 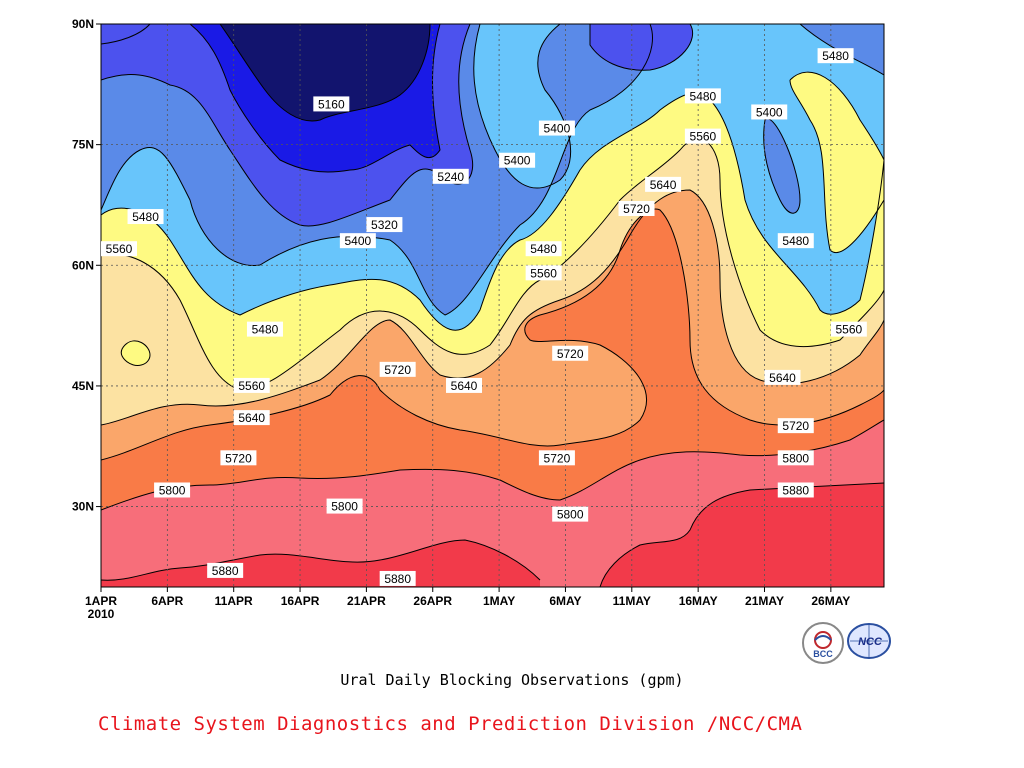 I want to click on contour-label-text: 5880, so click(x=225, y=571).